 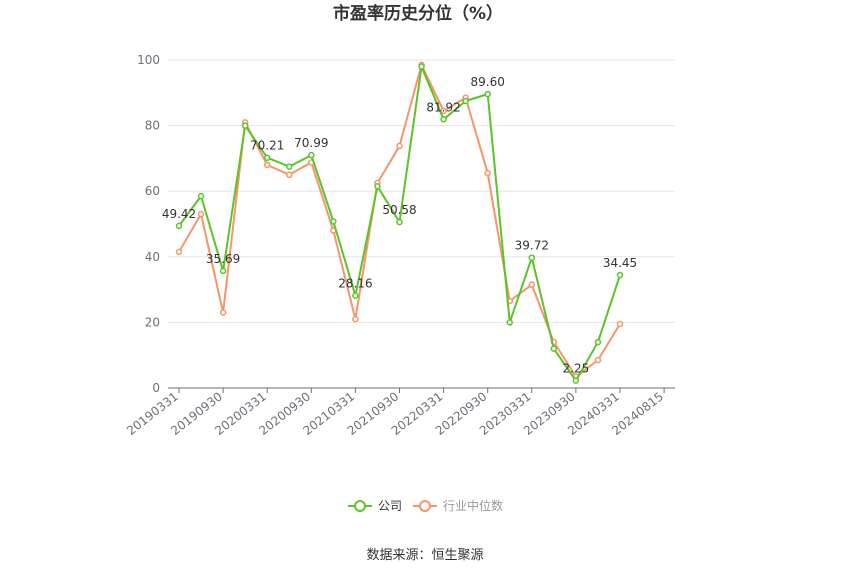 What do you see at coordinates (156, 388) in the screenshot?
I see `y-tick-label: 0` at bounding box center [156, 388].